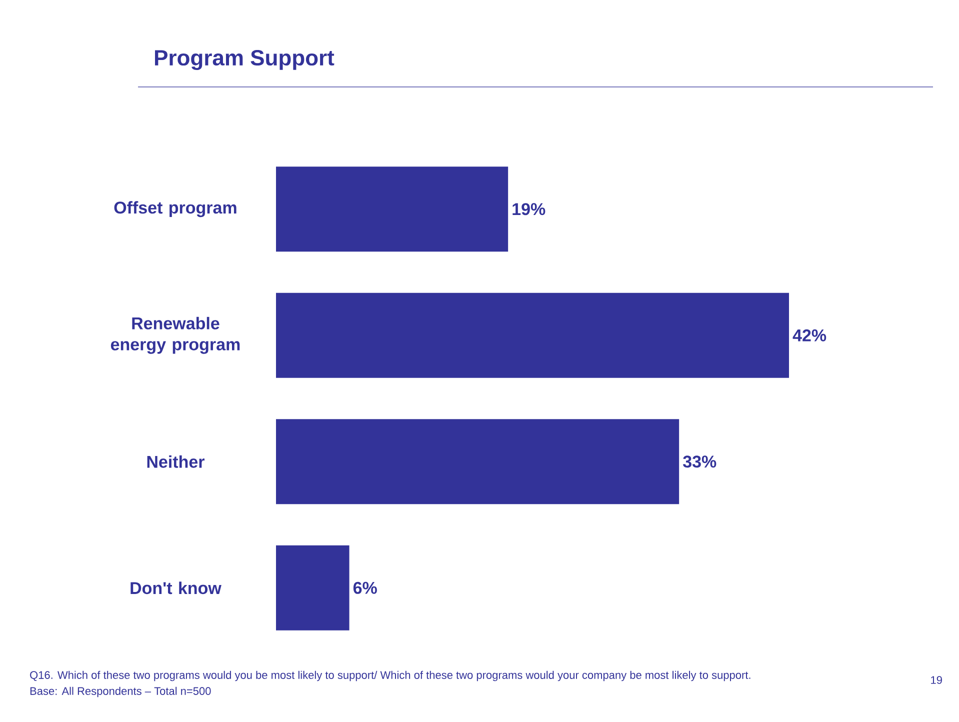 The image size is (959, 722). Describe the element at coordinates (120, 692) in the screenshot. I see `text: Base: All Respondents – Total n=500` at that location.